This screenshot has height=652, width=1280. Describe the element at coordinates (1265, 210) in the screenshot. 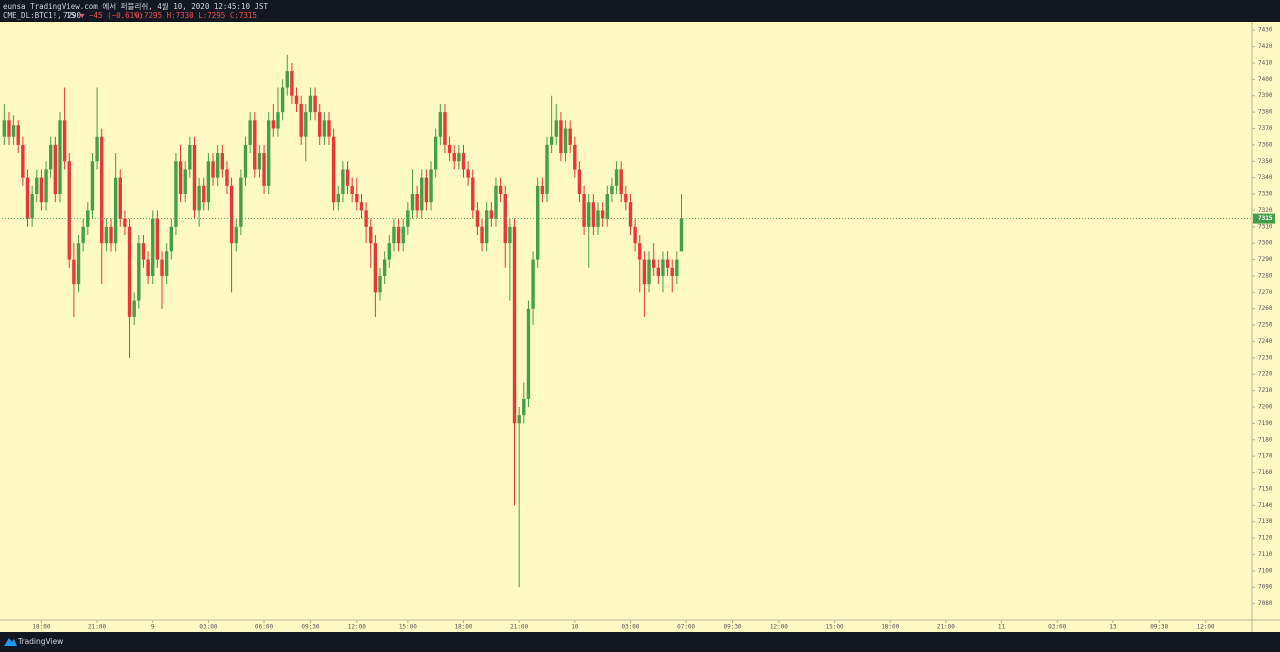

I see `y-tick-label: 7320` at that location.